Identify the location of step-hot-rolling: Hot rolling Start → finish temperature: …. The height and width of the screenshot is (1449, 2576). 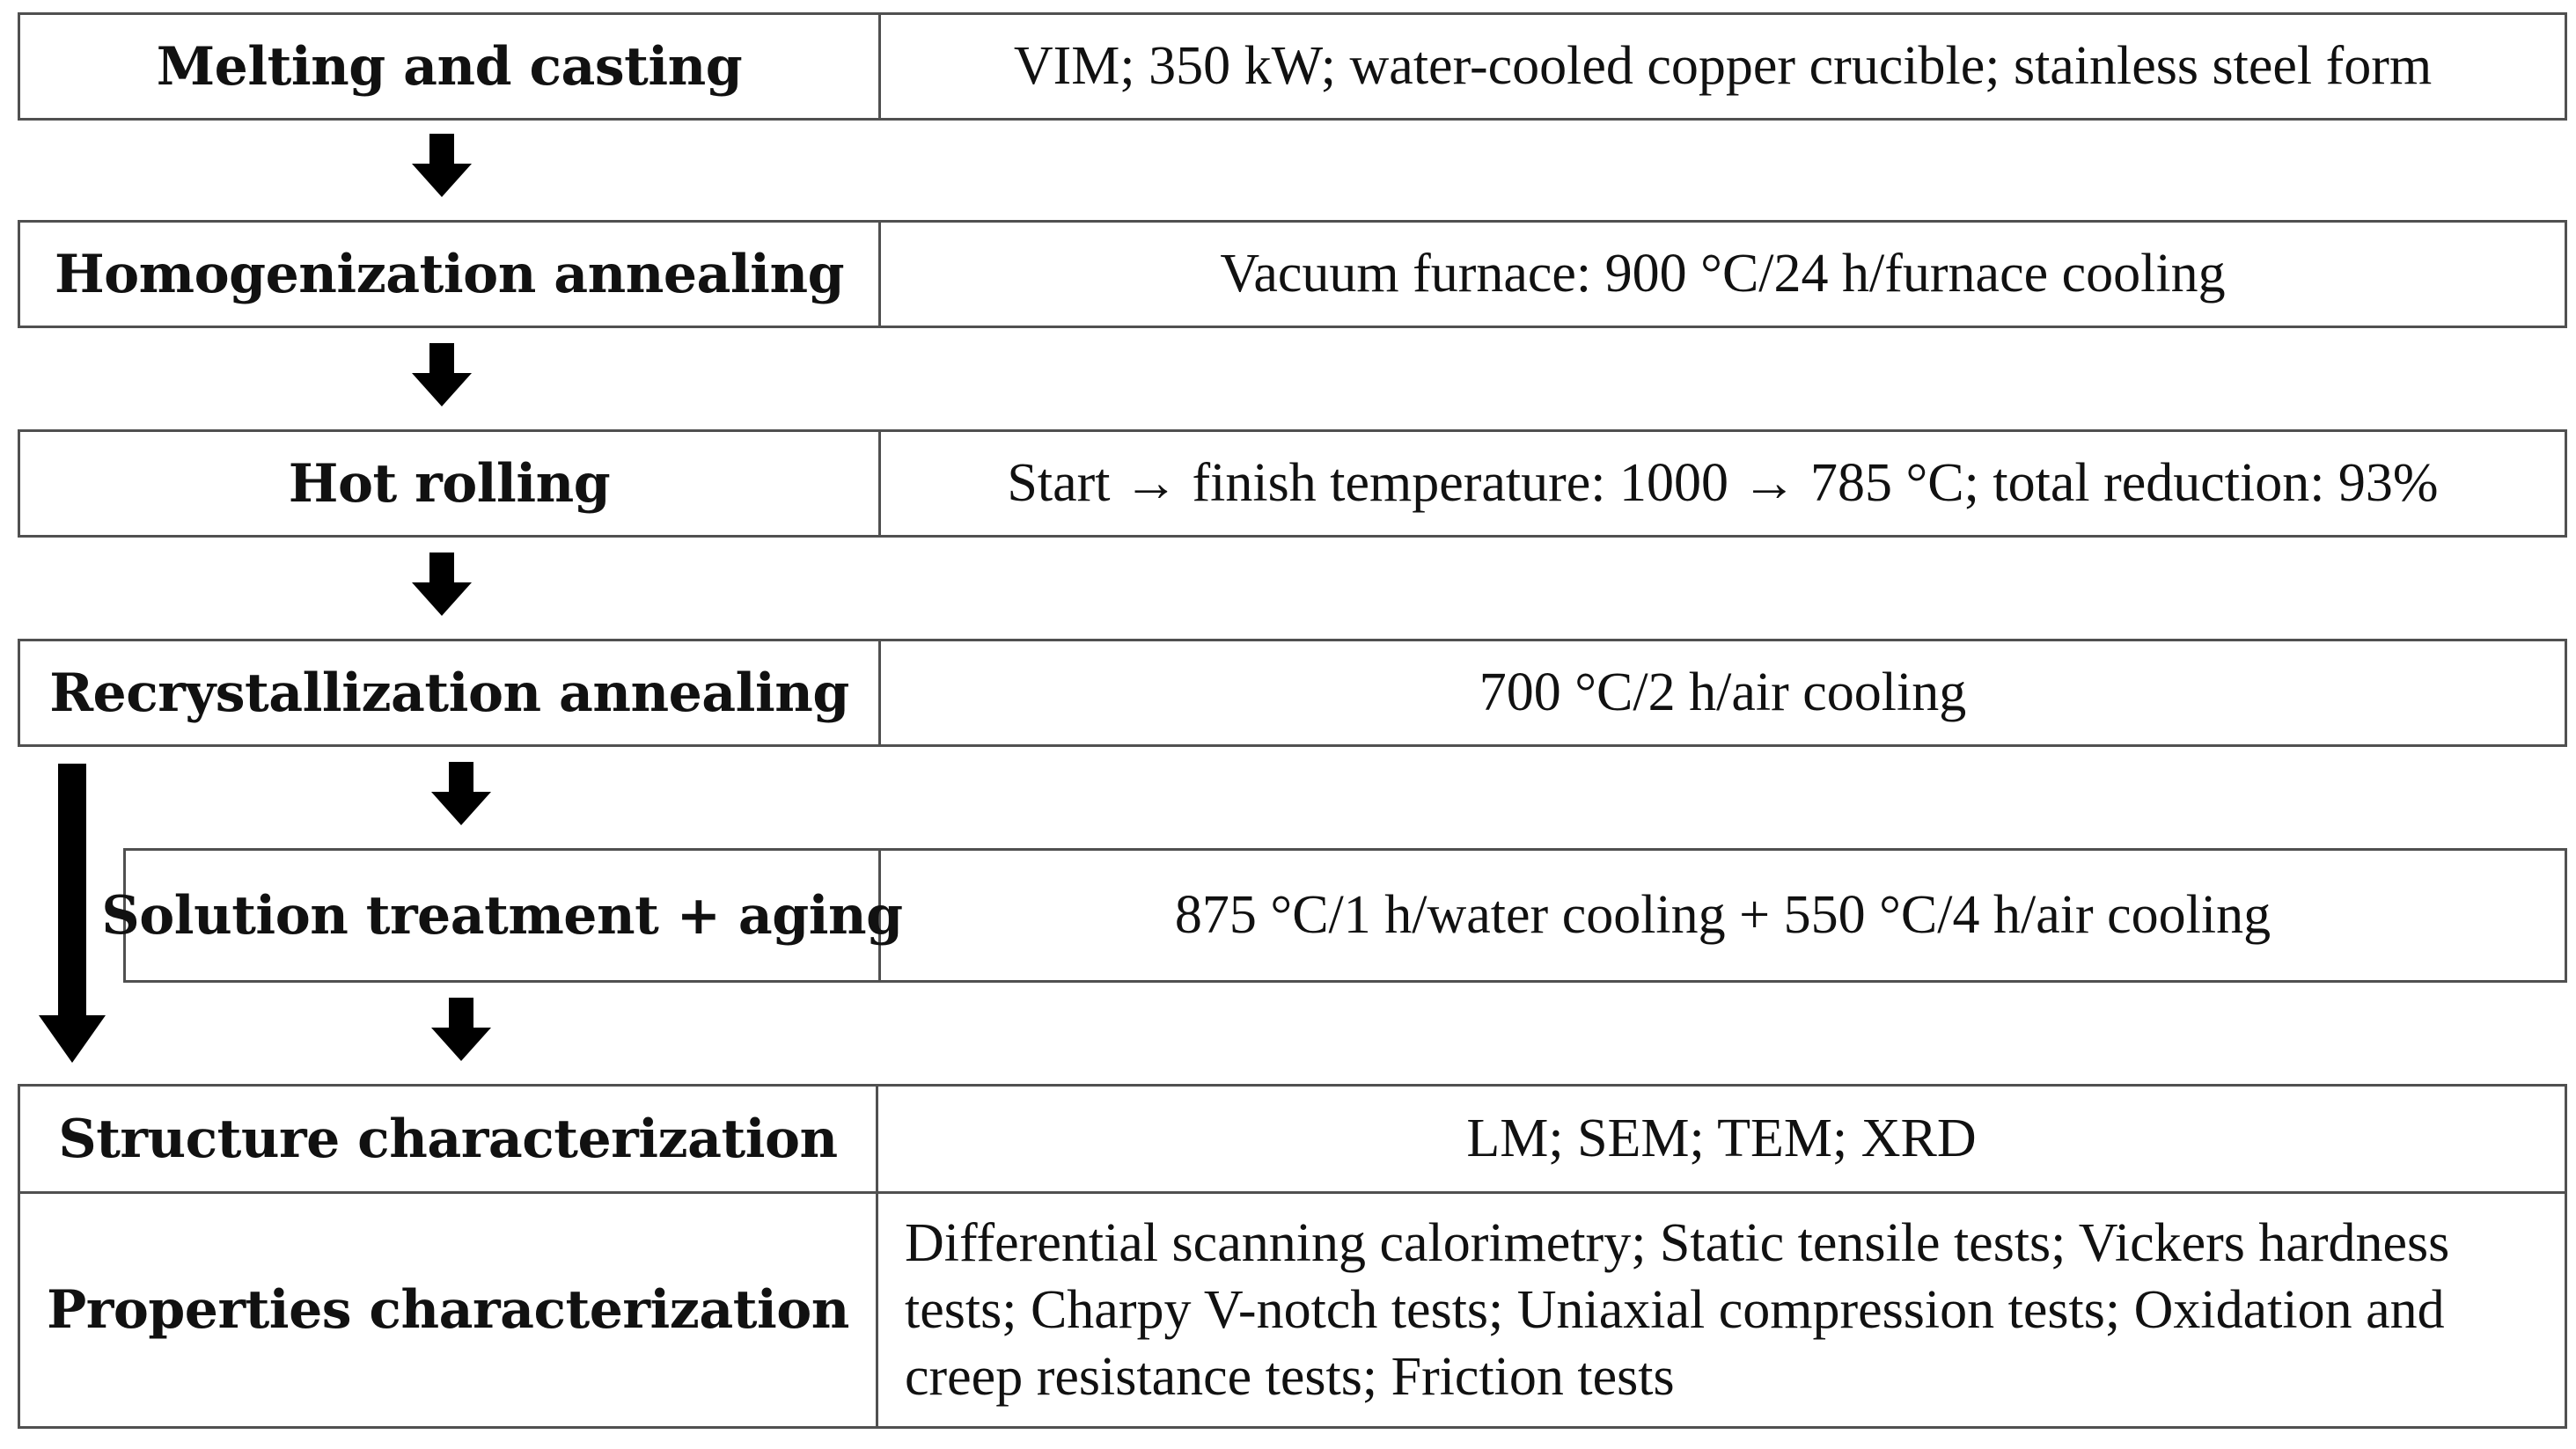
(1292, 483).